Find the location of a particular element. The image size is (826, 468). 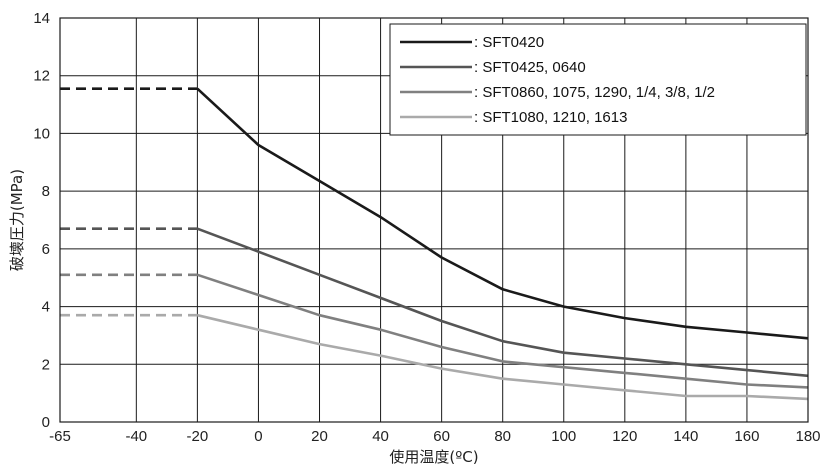

x-tick-label: 120 is located at coordinates (624, 436).